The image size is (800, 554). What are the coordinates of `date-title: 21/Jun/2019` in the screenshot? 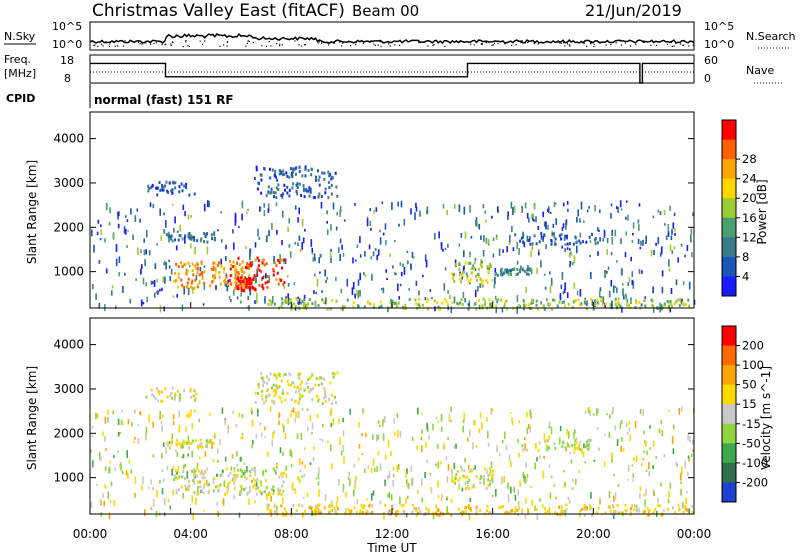 It's located at (633, 10).